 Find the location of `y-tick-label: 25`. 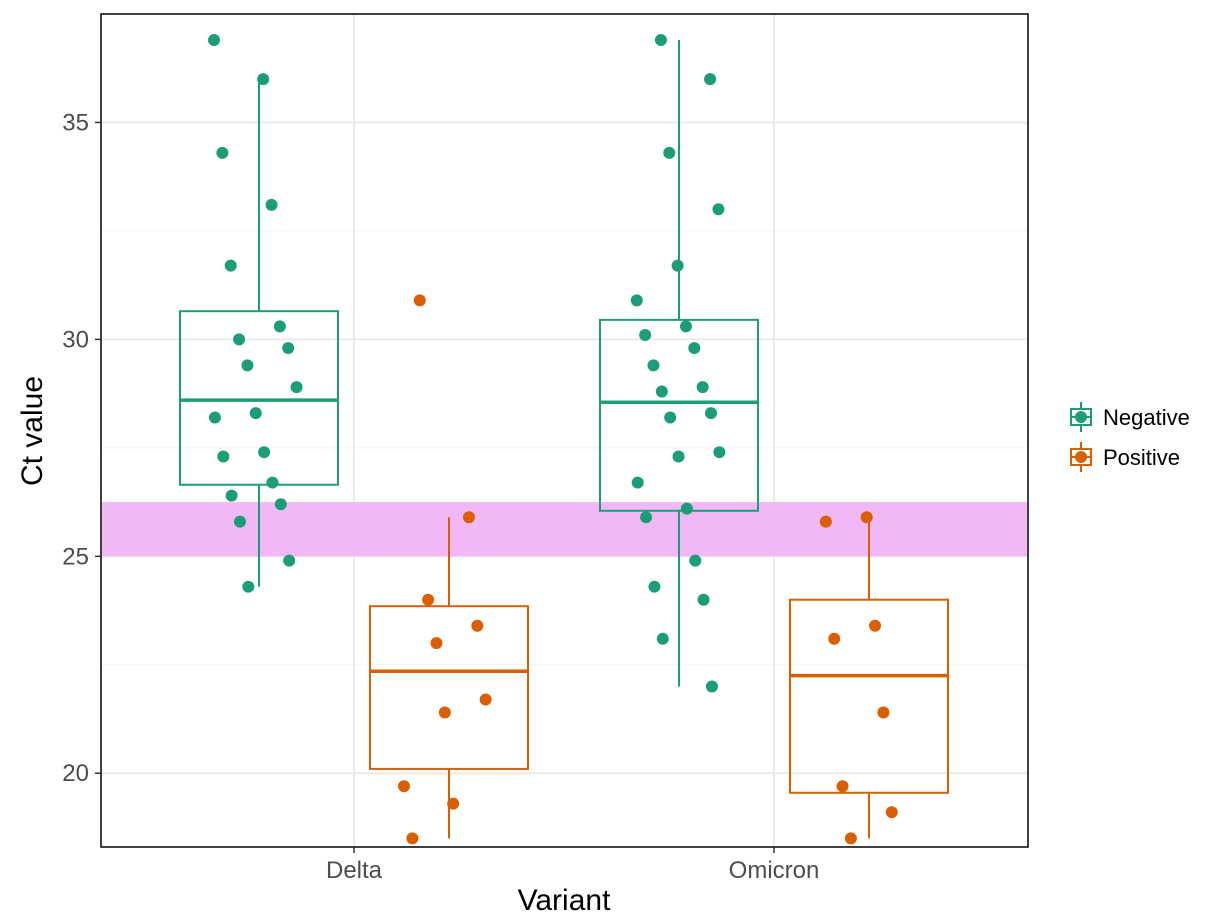

y-tick-label: 25 is located at coordinates (75, 556).